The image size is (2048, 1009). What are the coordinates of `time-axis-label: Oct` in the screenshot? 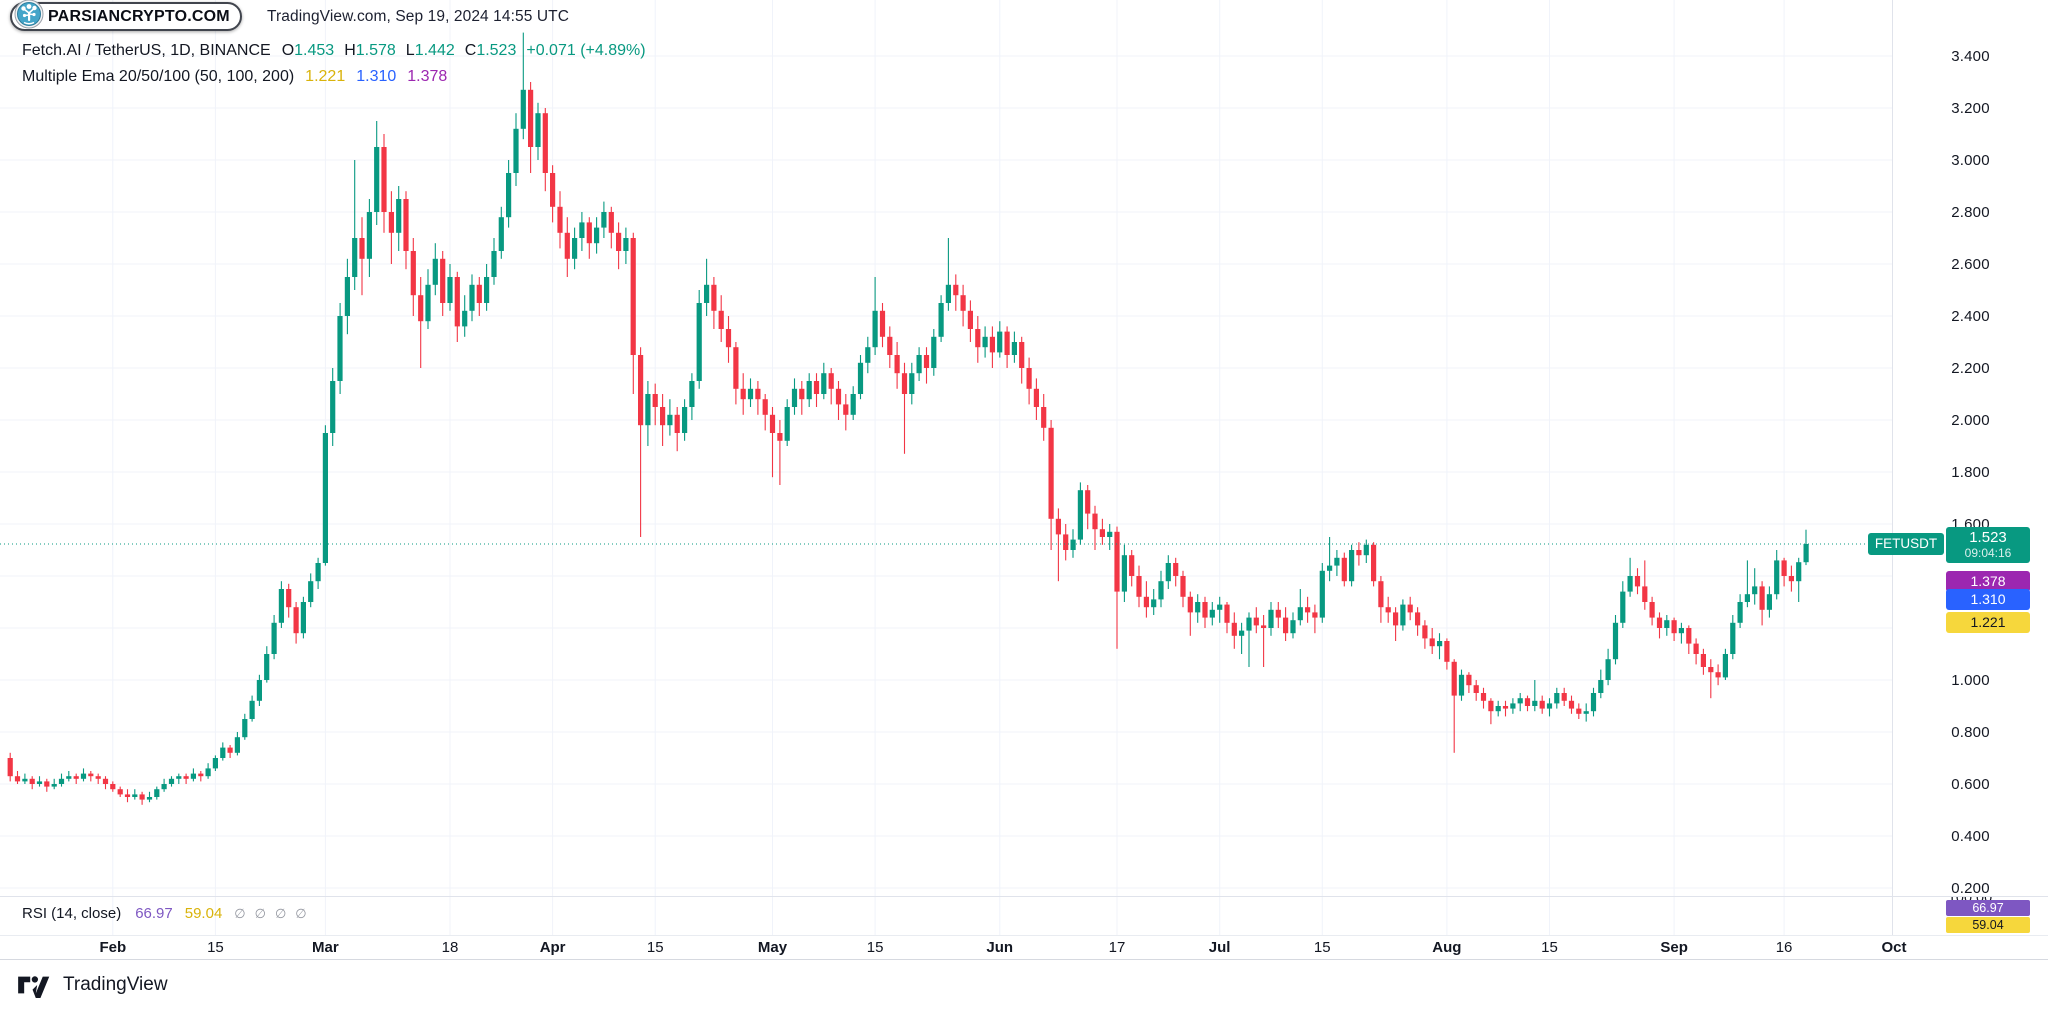 It's located at (1894, 947).